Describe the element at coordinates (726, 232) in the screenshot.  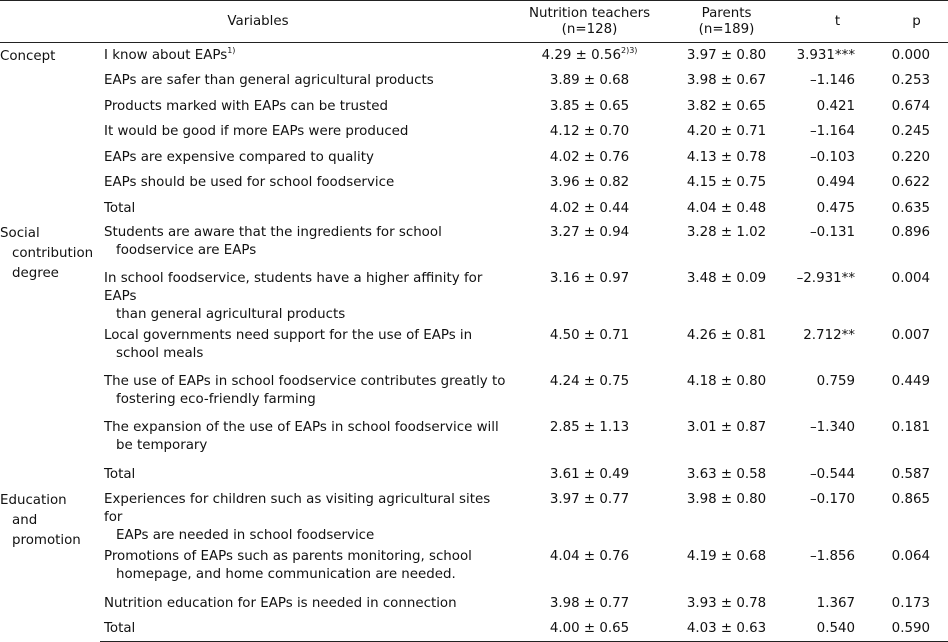
I see `pa-cell: 3.28 ± 1.02` at that location.